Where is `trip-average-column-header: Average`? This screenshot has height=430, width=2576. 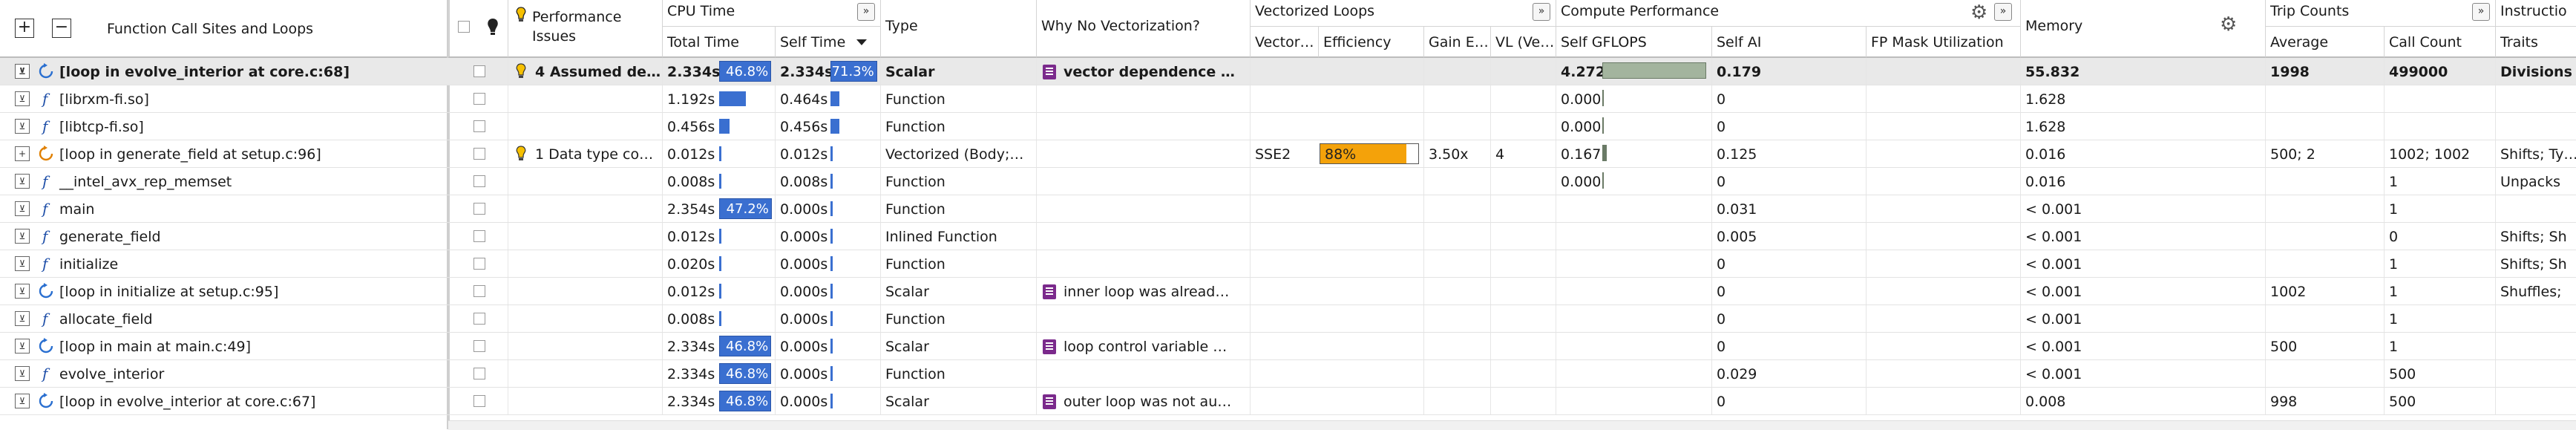
trip-average-column-header: Average is located at coordinates (2324, 42).